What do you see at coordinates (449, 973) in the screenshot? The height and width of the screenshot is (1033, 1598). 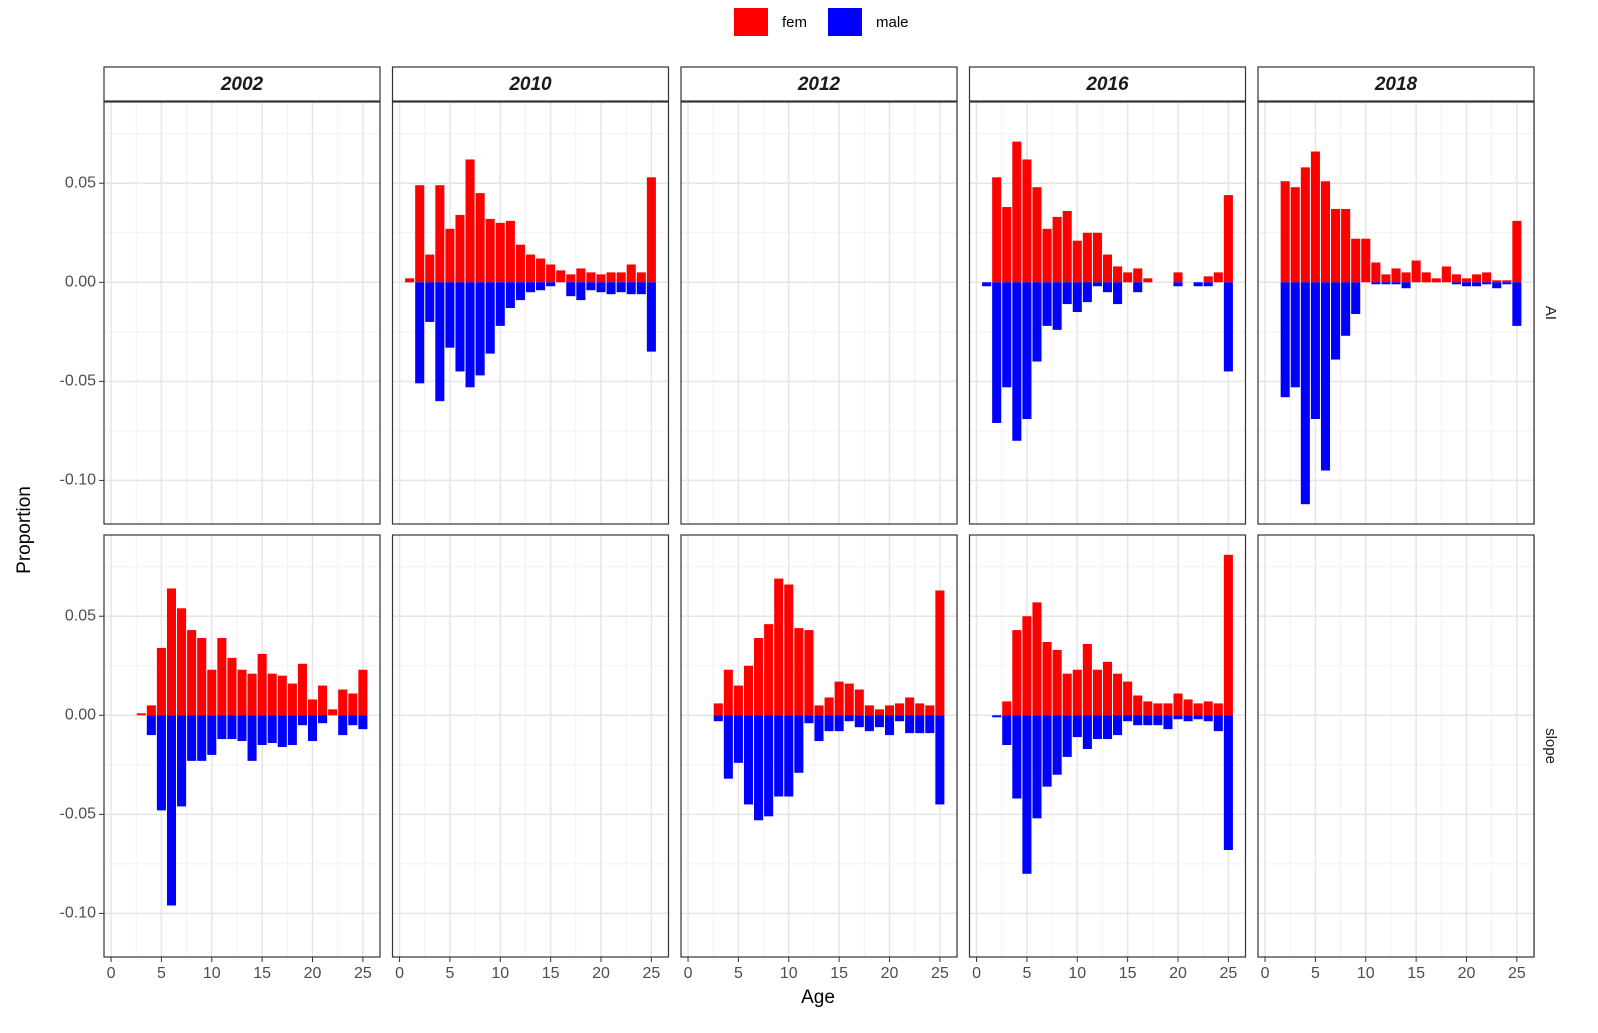 I see `x-tick-label: 5` at bounding box center [449, 973].